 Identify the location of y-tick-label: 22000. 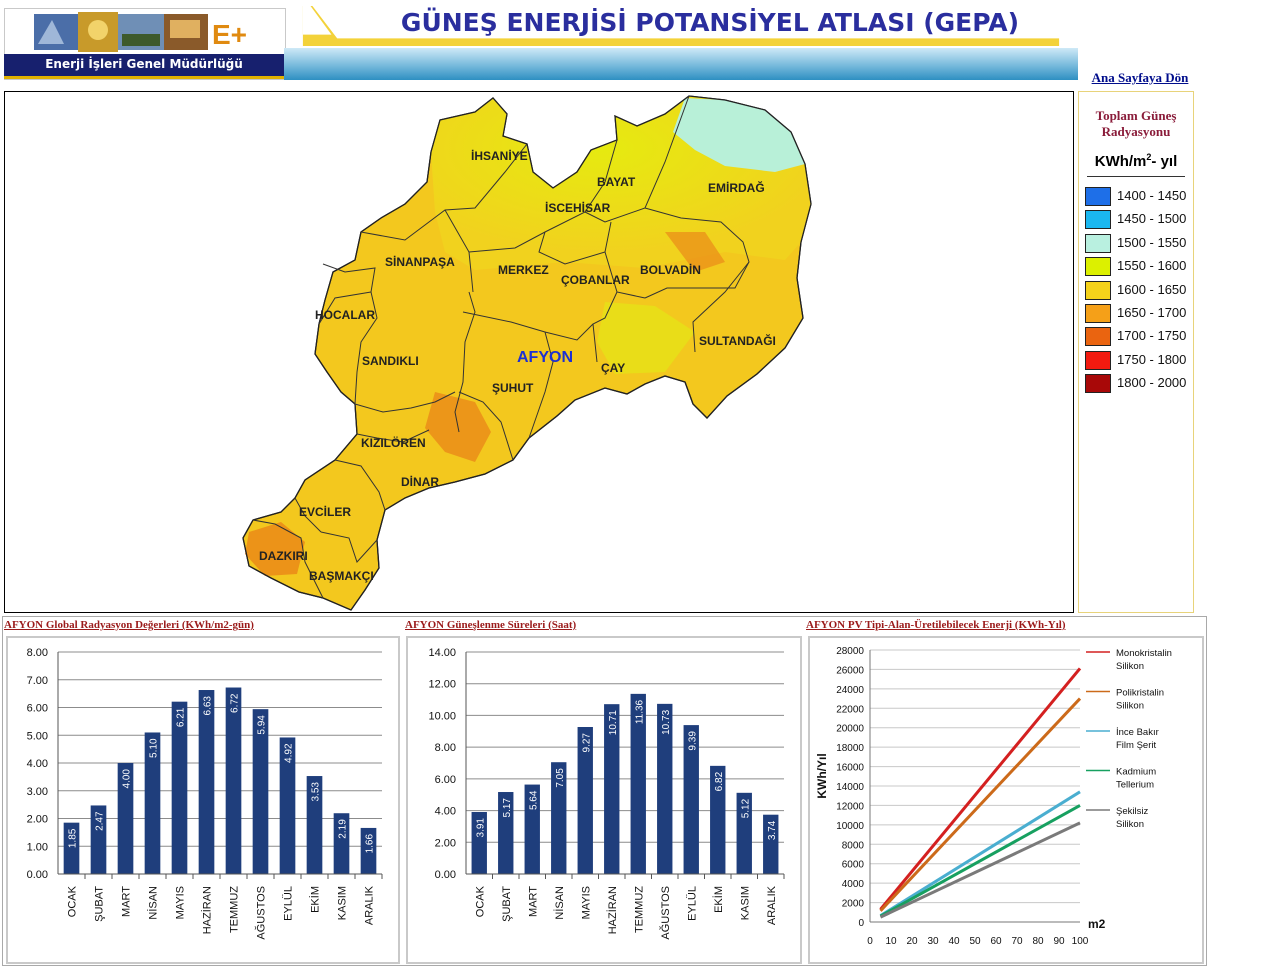
(850, 709).